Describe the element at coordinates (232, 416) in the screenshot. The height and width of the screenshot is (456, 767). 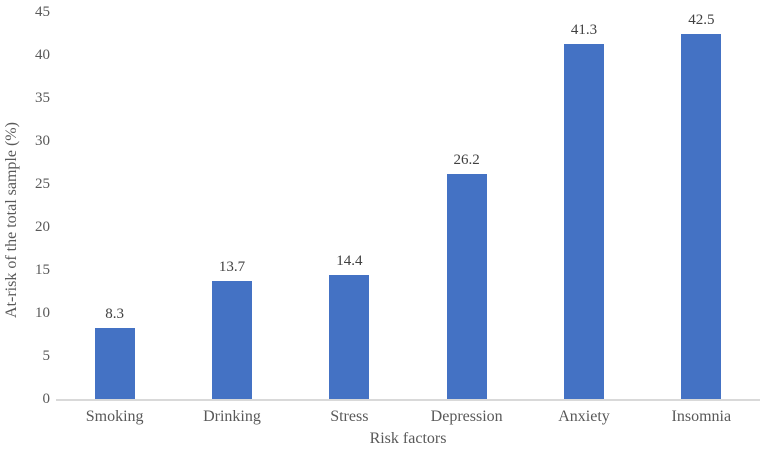
I see `x-category-label: Drinking` at that location.